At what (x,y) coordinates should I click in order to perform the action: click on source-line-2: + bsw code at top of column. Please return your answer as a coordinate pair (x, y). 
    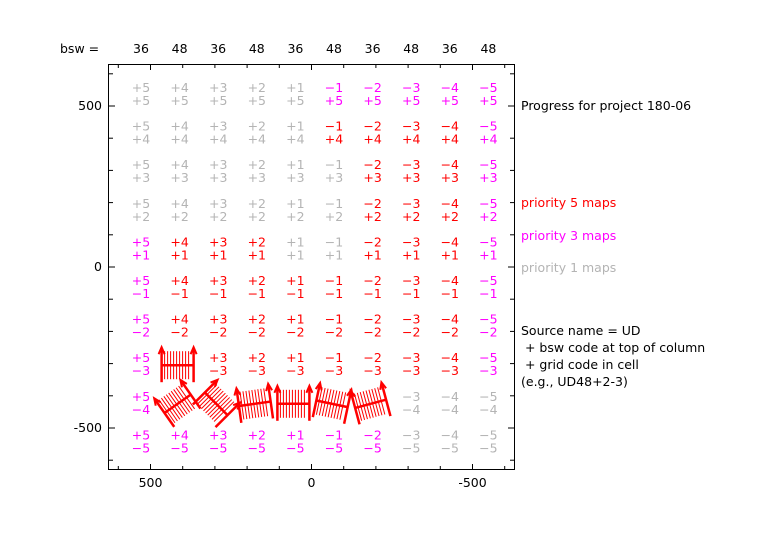
    Looking at the image, I should click on (613, 347).